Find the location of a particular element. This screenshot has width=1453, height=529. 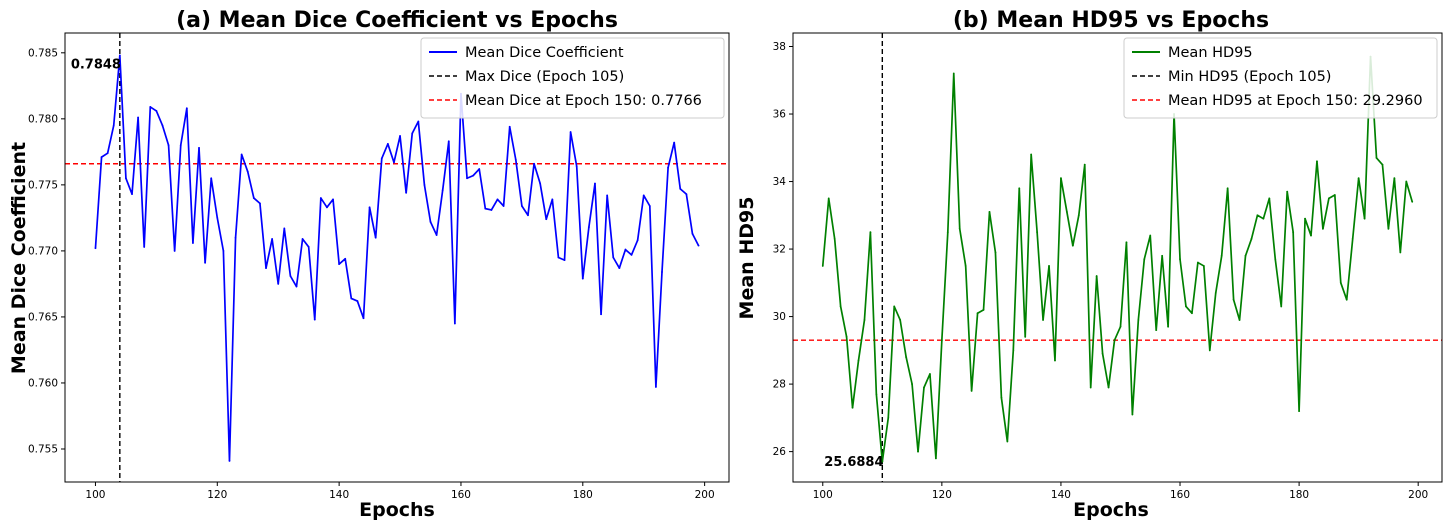

y-tick-label: 36 is located at coordinates (780, 115).